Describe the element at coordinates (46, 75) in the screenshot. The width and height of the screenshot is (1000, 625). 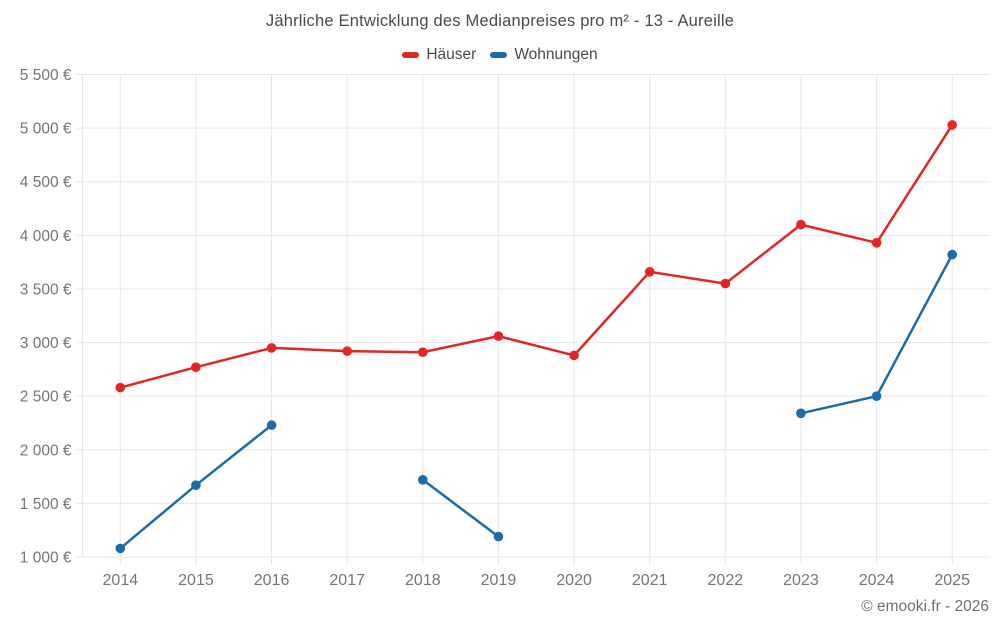
I see `y-axis-label: 5 500 €` at that location.